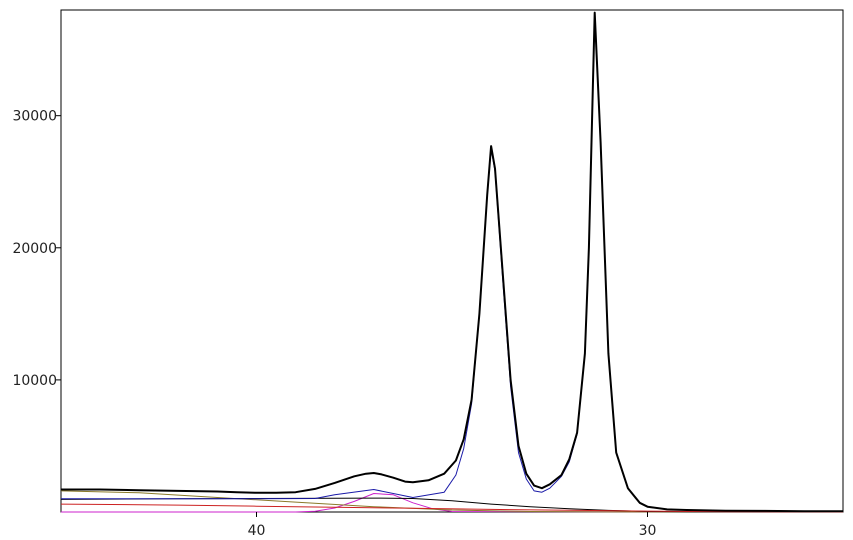 The width and height of the screenshot is (853, 540). I want to click on y-tick-label: 20000, so click(34, 249).